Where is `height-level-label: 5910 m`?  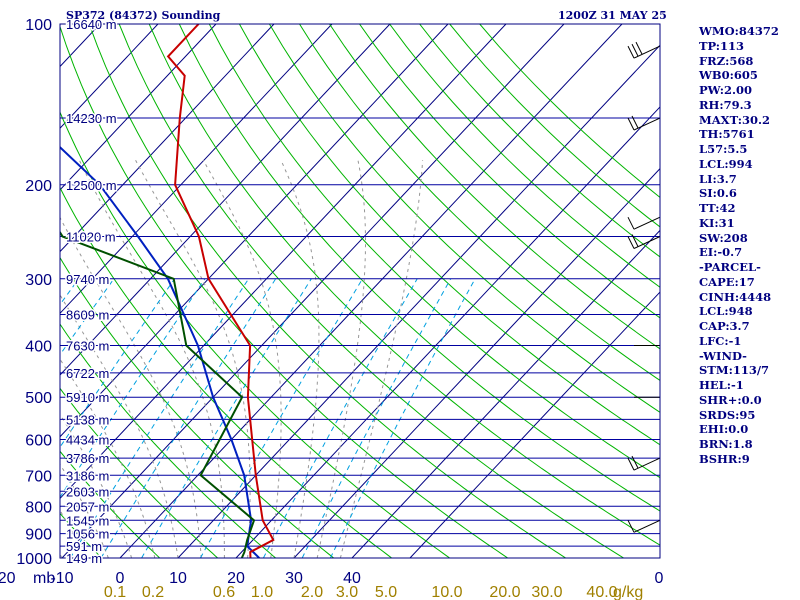 height-level-label: 5910 m is located at coordinates (87, 397).